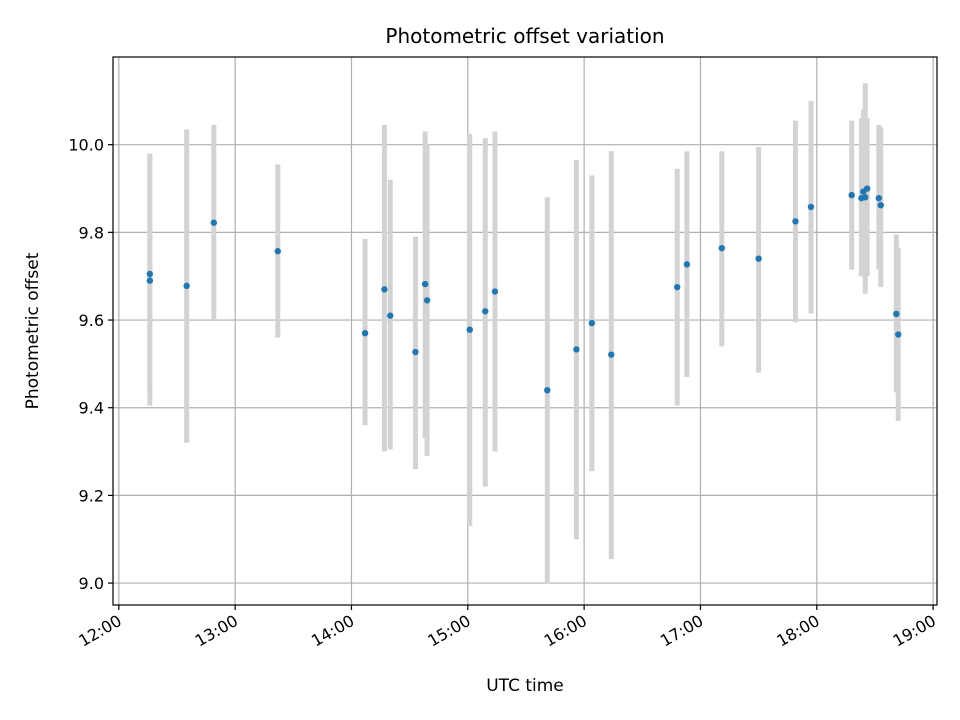 The width and height of the screenshot is (960, 720). I want to click on y-tick-label: 9.0, so click(91, 583).